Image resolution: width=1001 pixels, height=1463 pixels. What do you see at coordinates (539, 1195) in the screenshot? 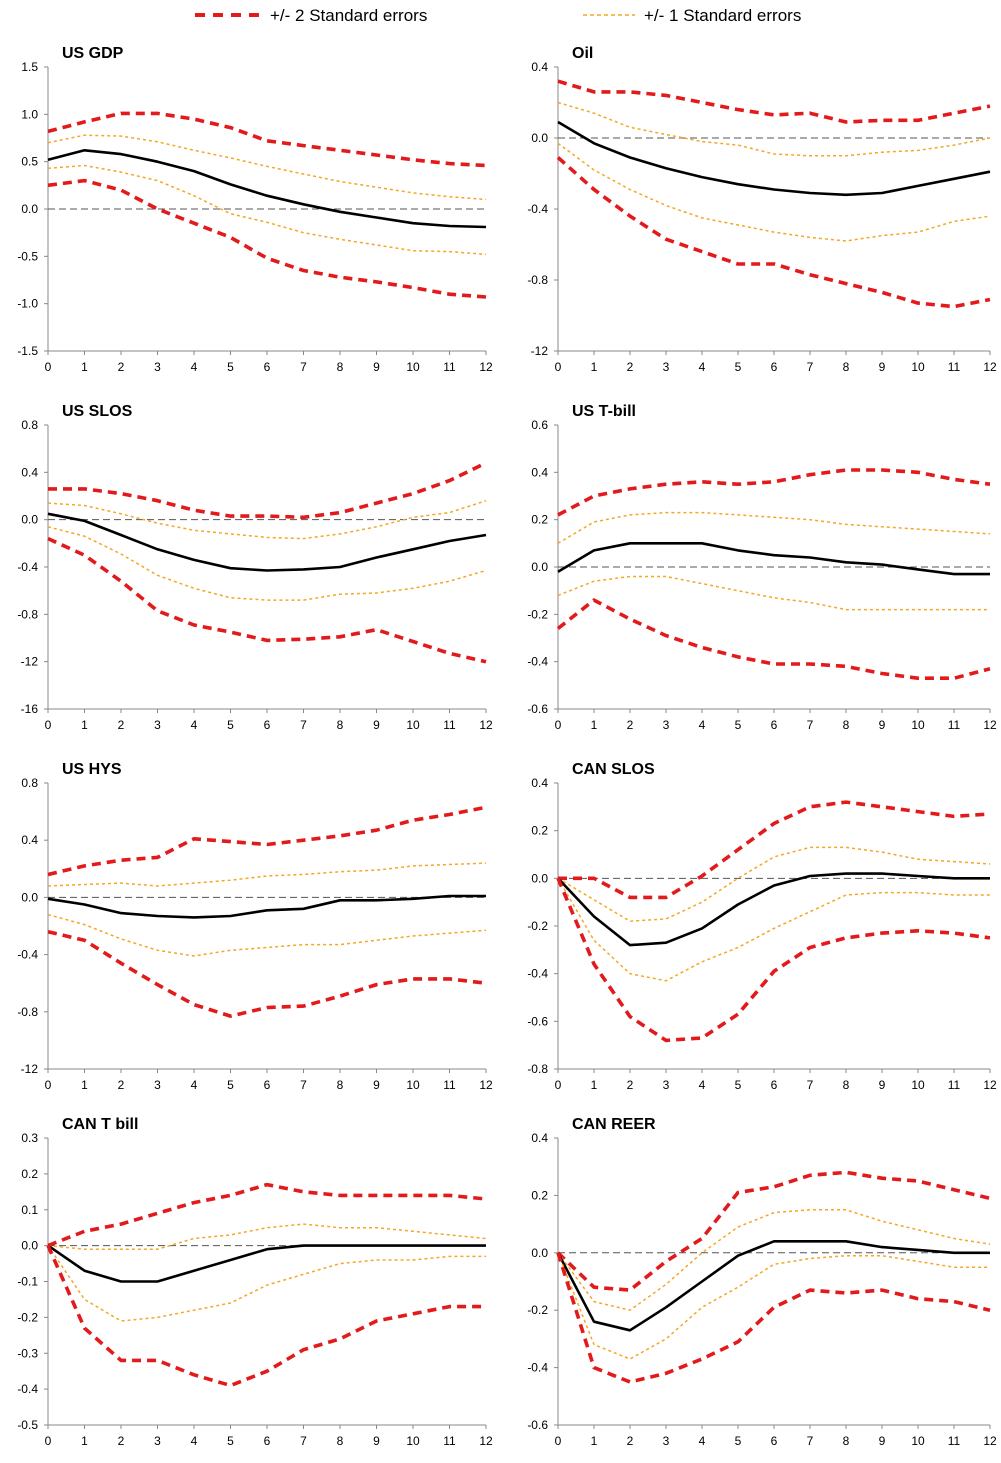
I see `y-tick-label: 0.2` at bounding box center [539, 1195].